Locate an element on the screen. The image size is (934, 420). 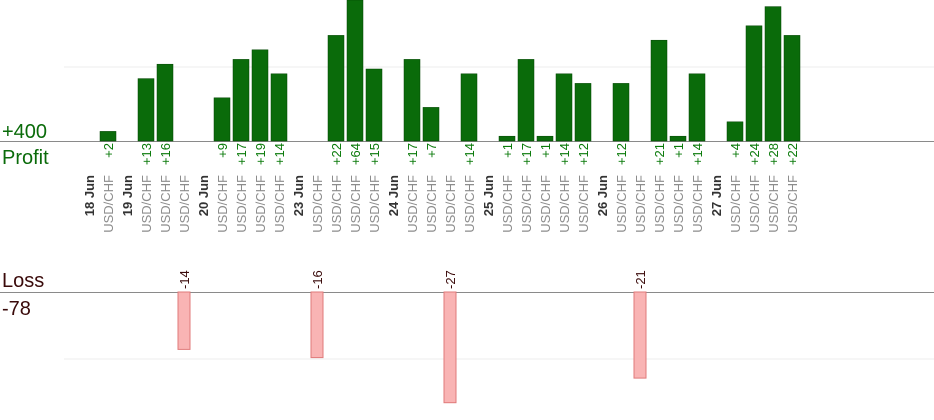
date-label: 19 Jun is located at coordinates (127, 195).